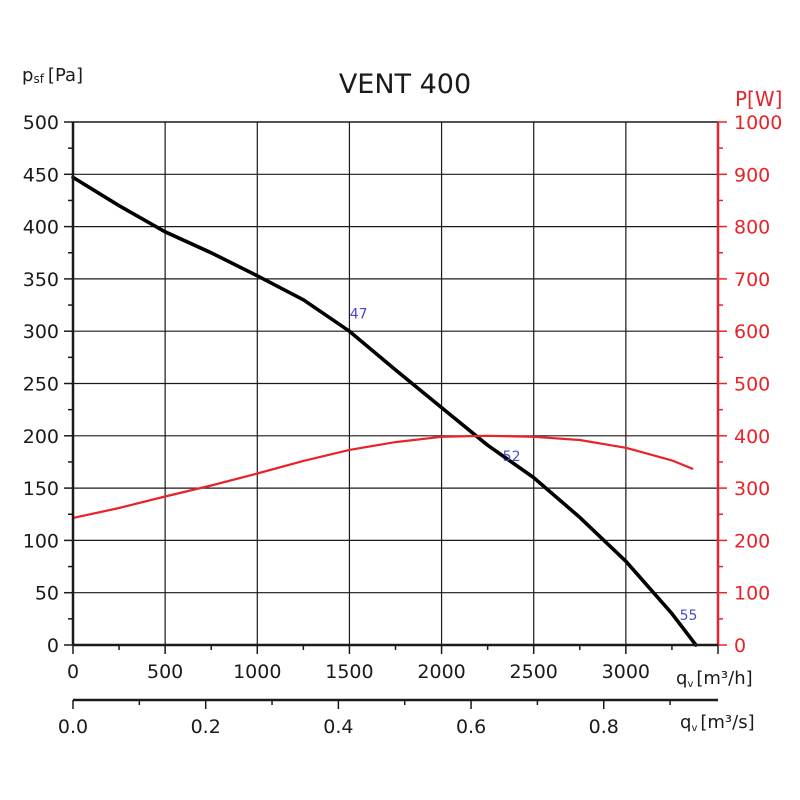 Image resolution: width=800 pixels, height=800 pixels. What do you see at coordinates (689, 616) in the screenshot?
I see `efficiency-label: 55` at bounding box center [689, 616].